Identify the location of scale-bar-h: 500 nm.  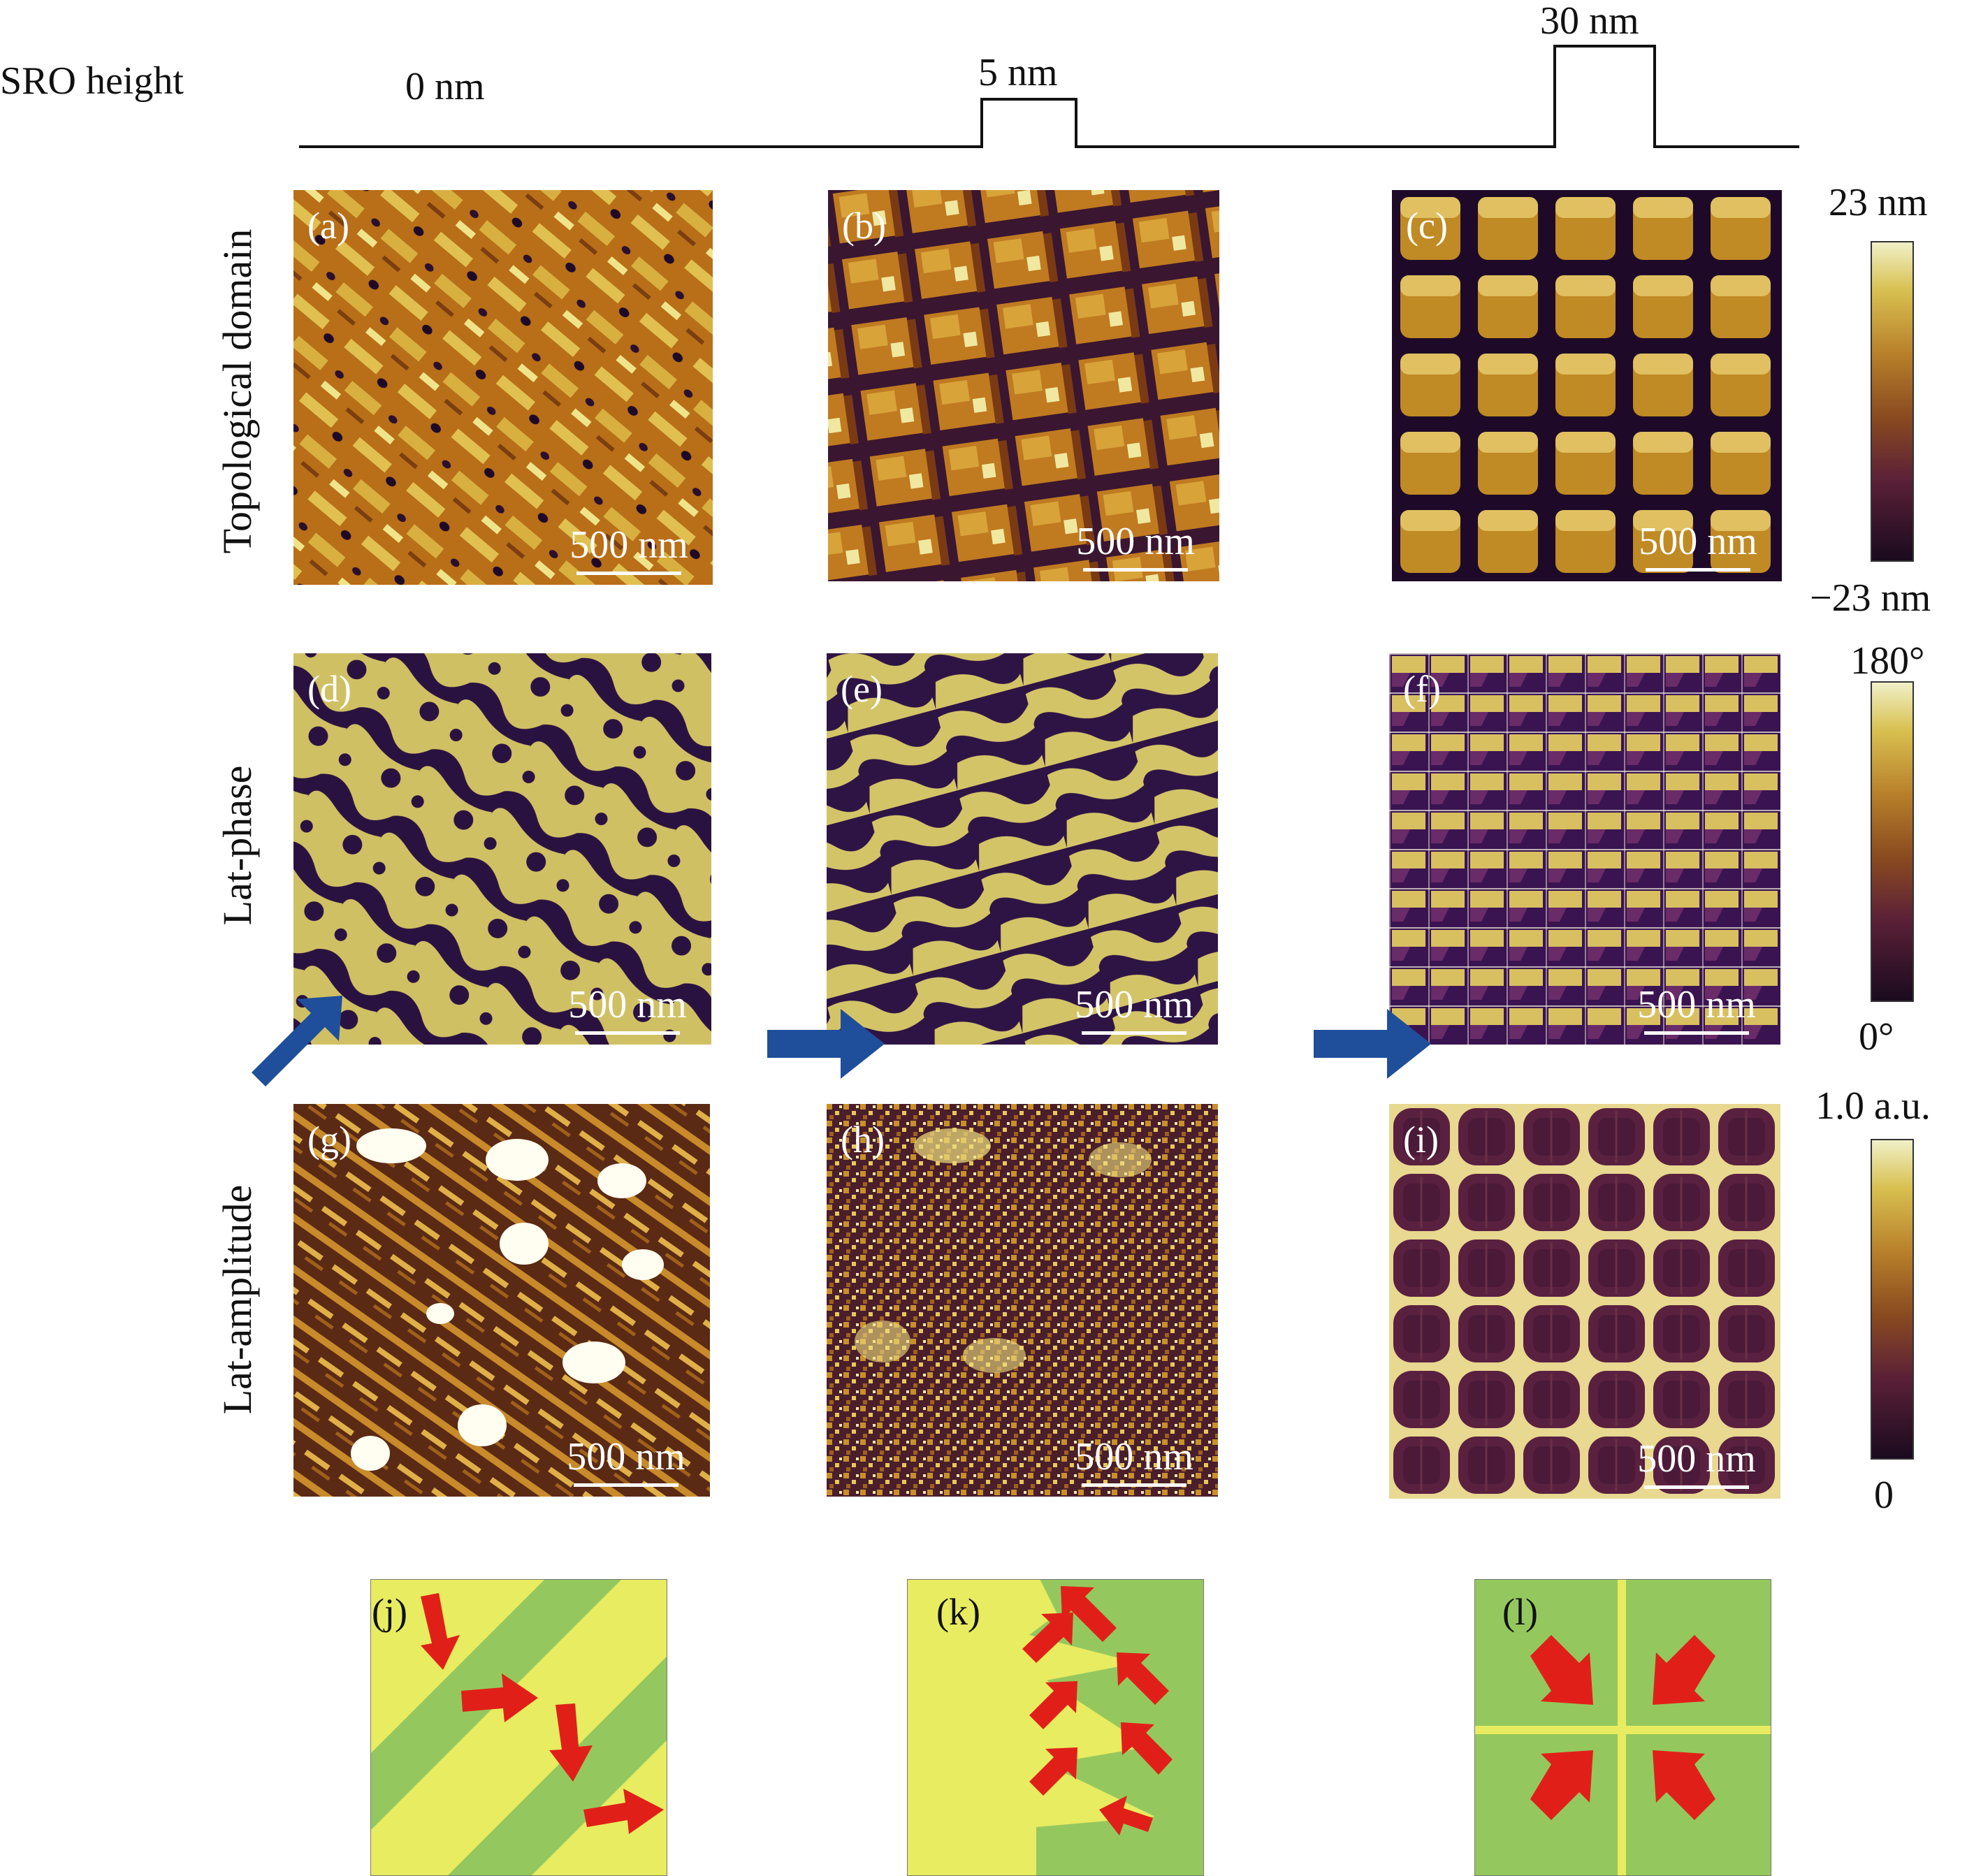
(1134, 1462).